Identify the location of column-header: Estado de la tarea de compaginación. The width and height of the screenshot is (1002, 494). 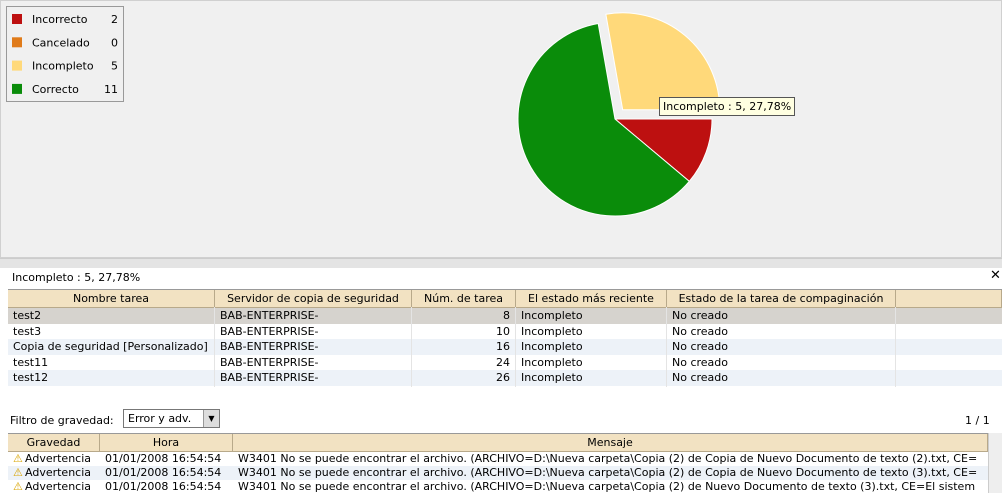
(781, 299).